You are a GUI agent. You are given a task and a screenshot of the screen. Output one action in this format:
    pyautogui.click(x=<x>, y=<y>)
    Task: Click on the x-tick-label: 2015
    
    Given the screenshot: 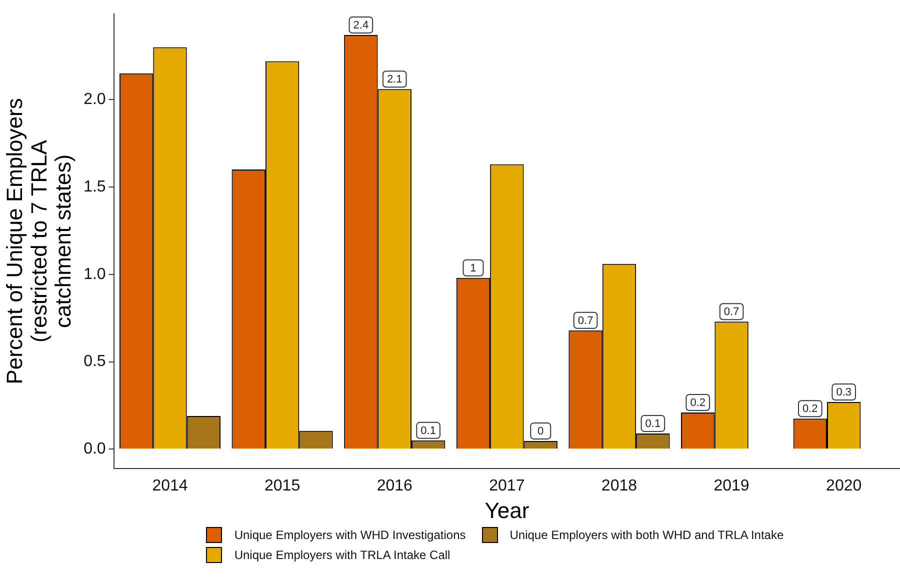 What is the action you would take?
    pyautogui.click(x=282, y=485)
    